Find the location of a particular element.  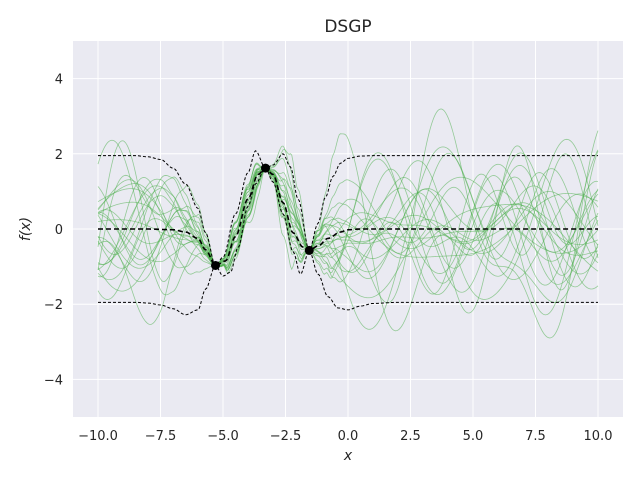

x-tick-label: 5.0 is located at coordinates (473, 436).